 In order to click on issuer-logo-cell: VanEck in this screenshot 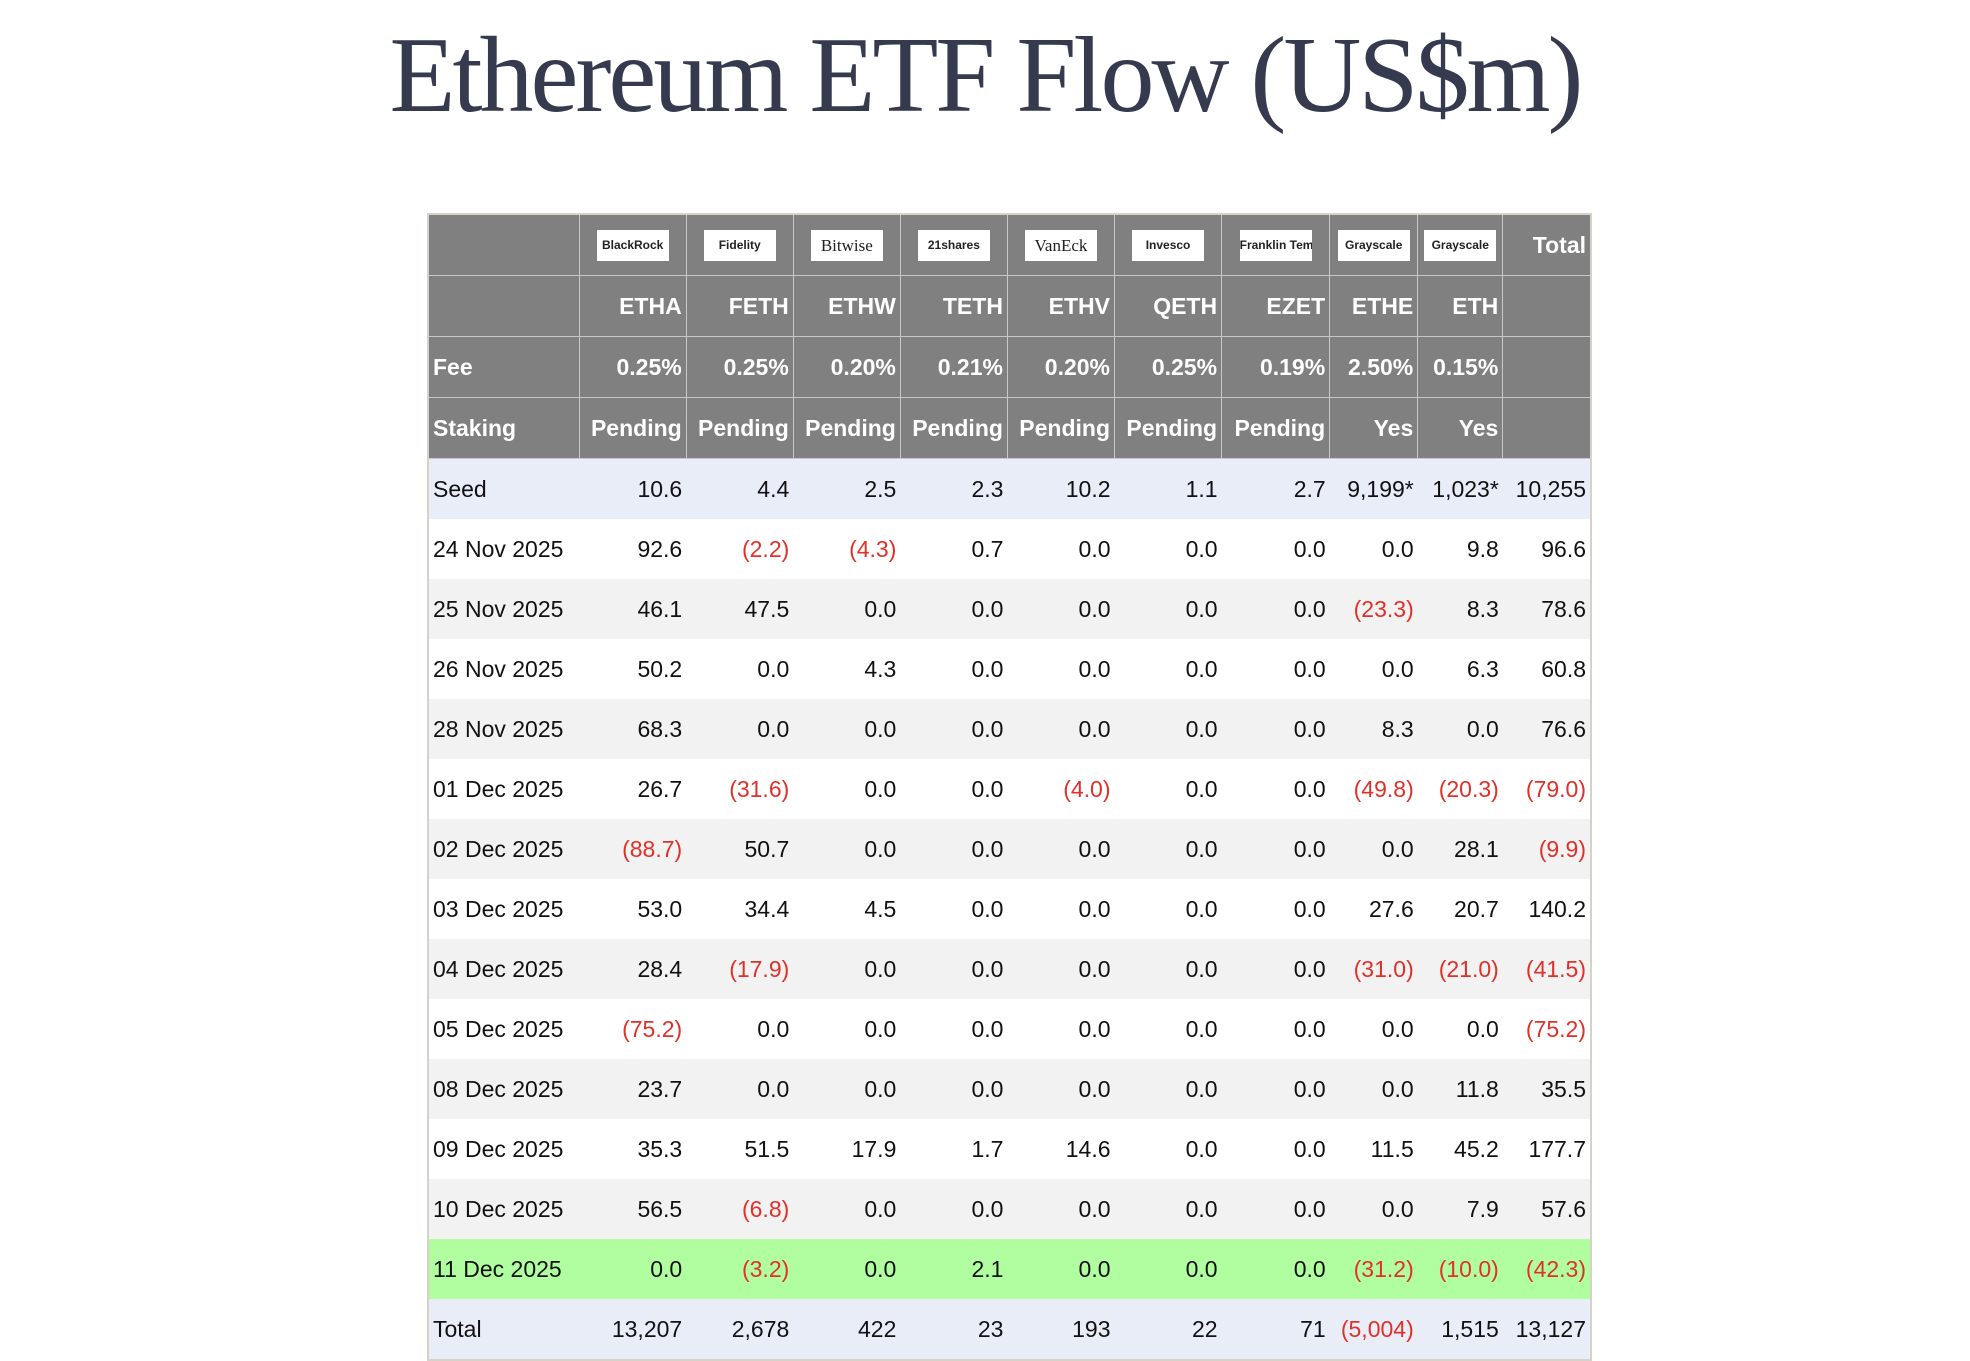, I will do `click(1061, 244)`.